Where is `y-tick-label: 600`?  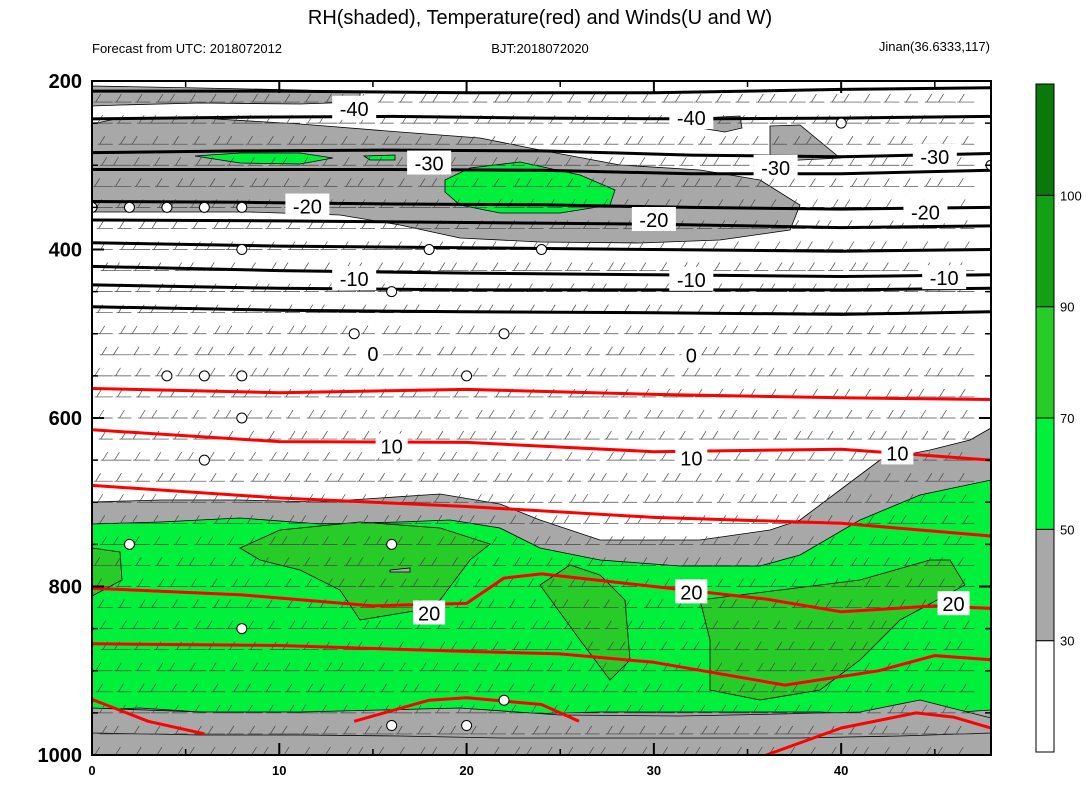
y-tick-label: 600 is located at coordinates (65, 419).